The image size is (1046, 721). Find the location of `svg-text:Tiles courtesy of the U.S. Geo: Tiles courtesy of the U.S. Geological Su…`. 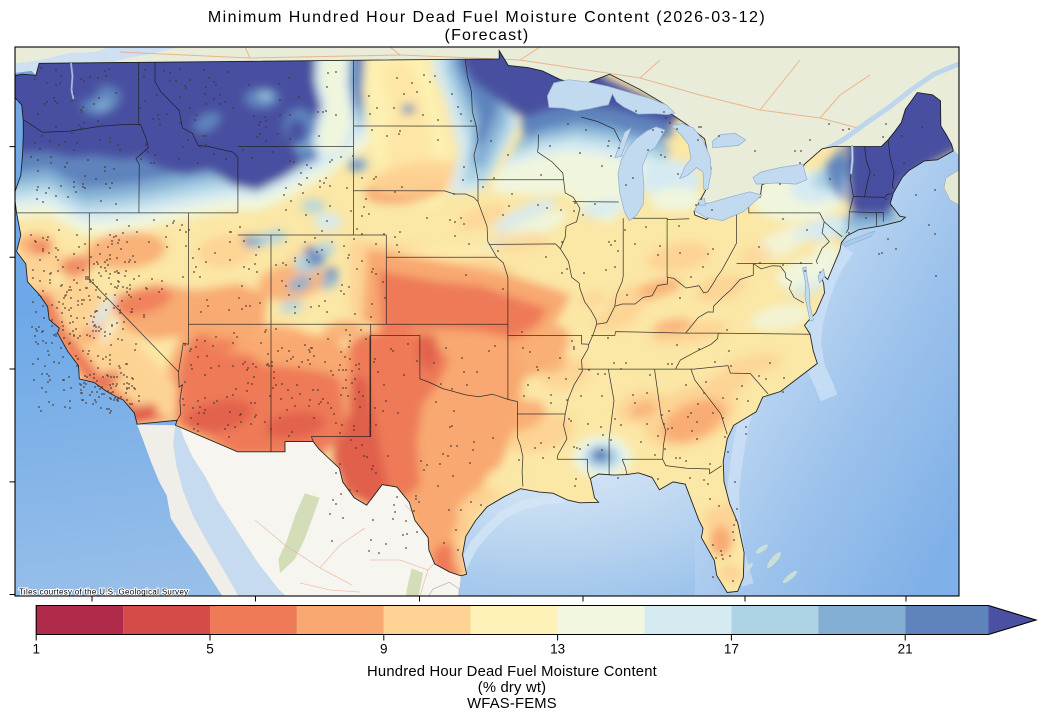

svg-text:Tiles courtesy of the U.S. Geo: Tiles courtesy of the U.S. Geological Su… is located at coordinates (103, 592).